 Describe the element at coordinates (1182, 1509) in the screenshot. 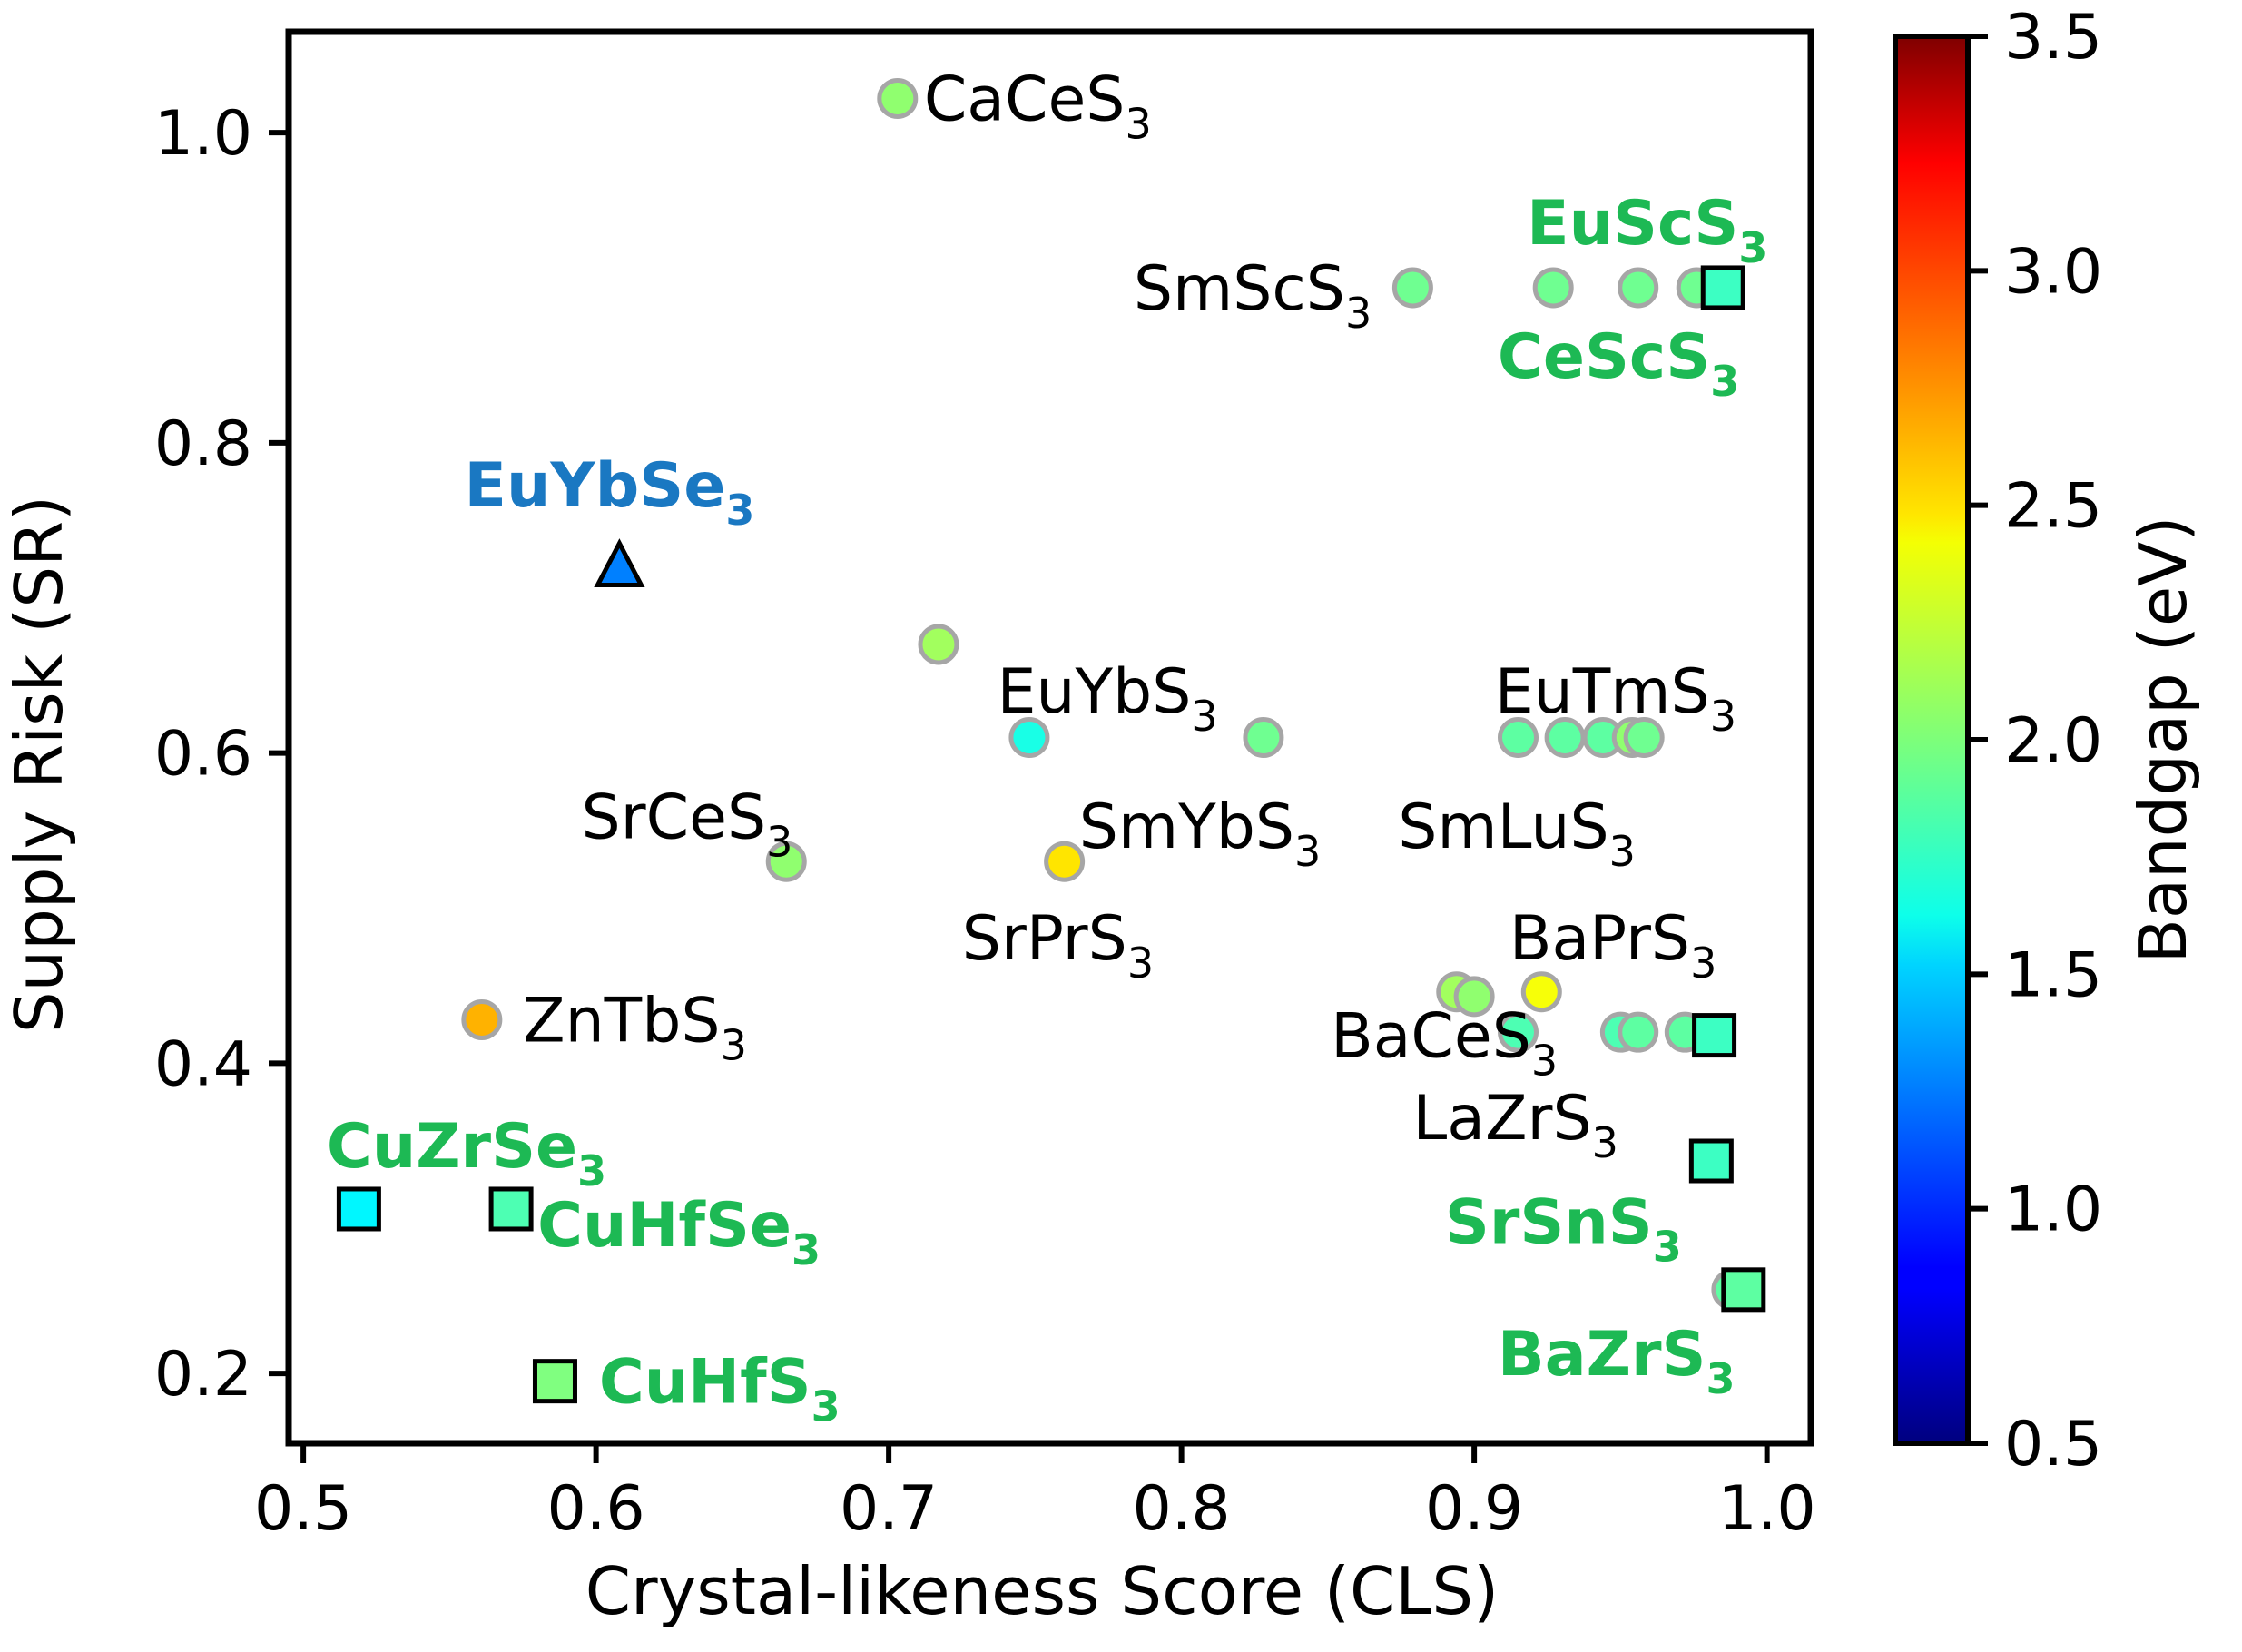

I see `x-tick-label: 0.8` at that location.